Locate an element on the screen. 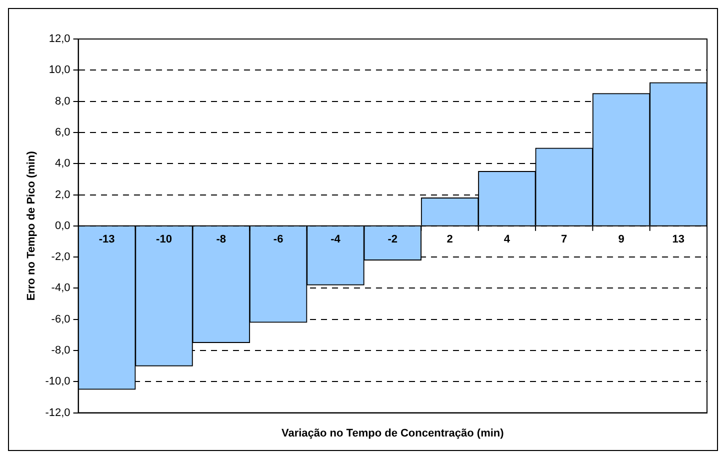 The width and height of the screenshot is (728, 461). y-tick-label: -12,0 is located at coordinates (57, 412).